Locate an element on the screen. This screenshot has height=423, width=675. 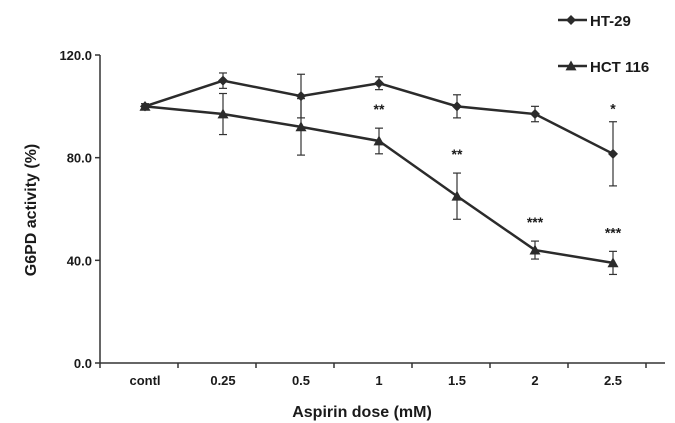
legend: HT-29 HCT 116 is located at coordinates (603, 44).